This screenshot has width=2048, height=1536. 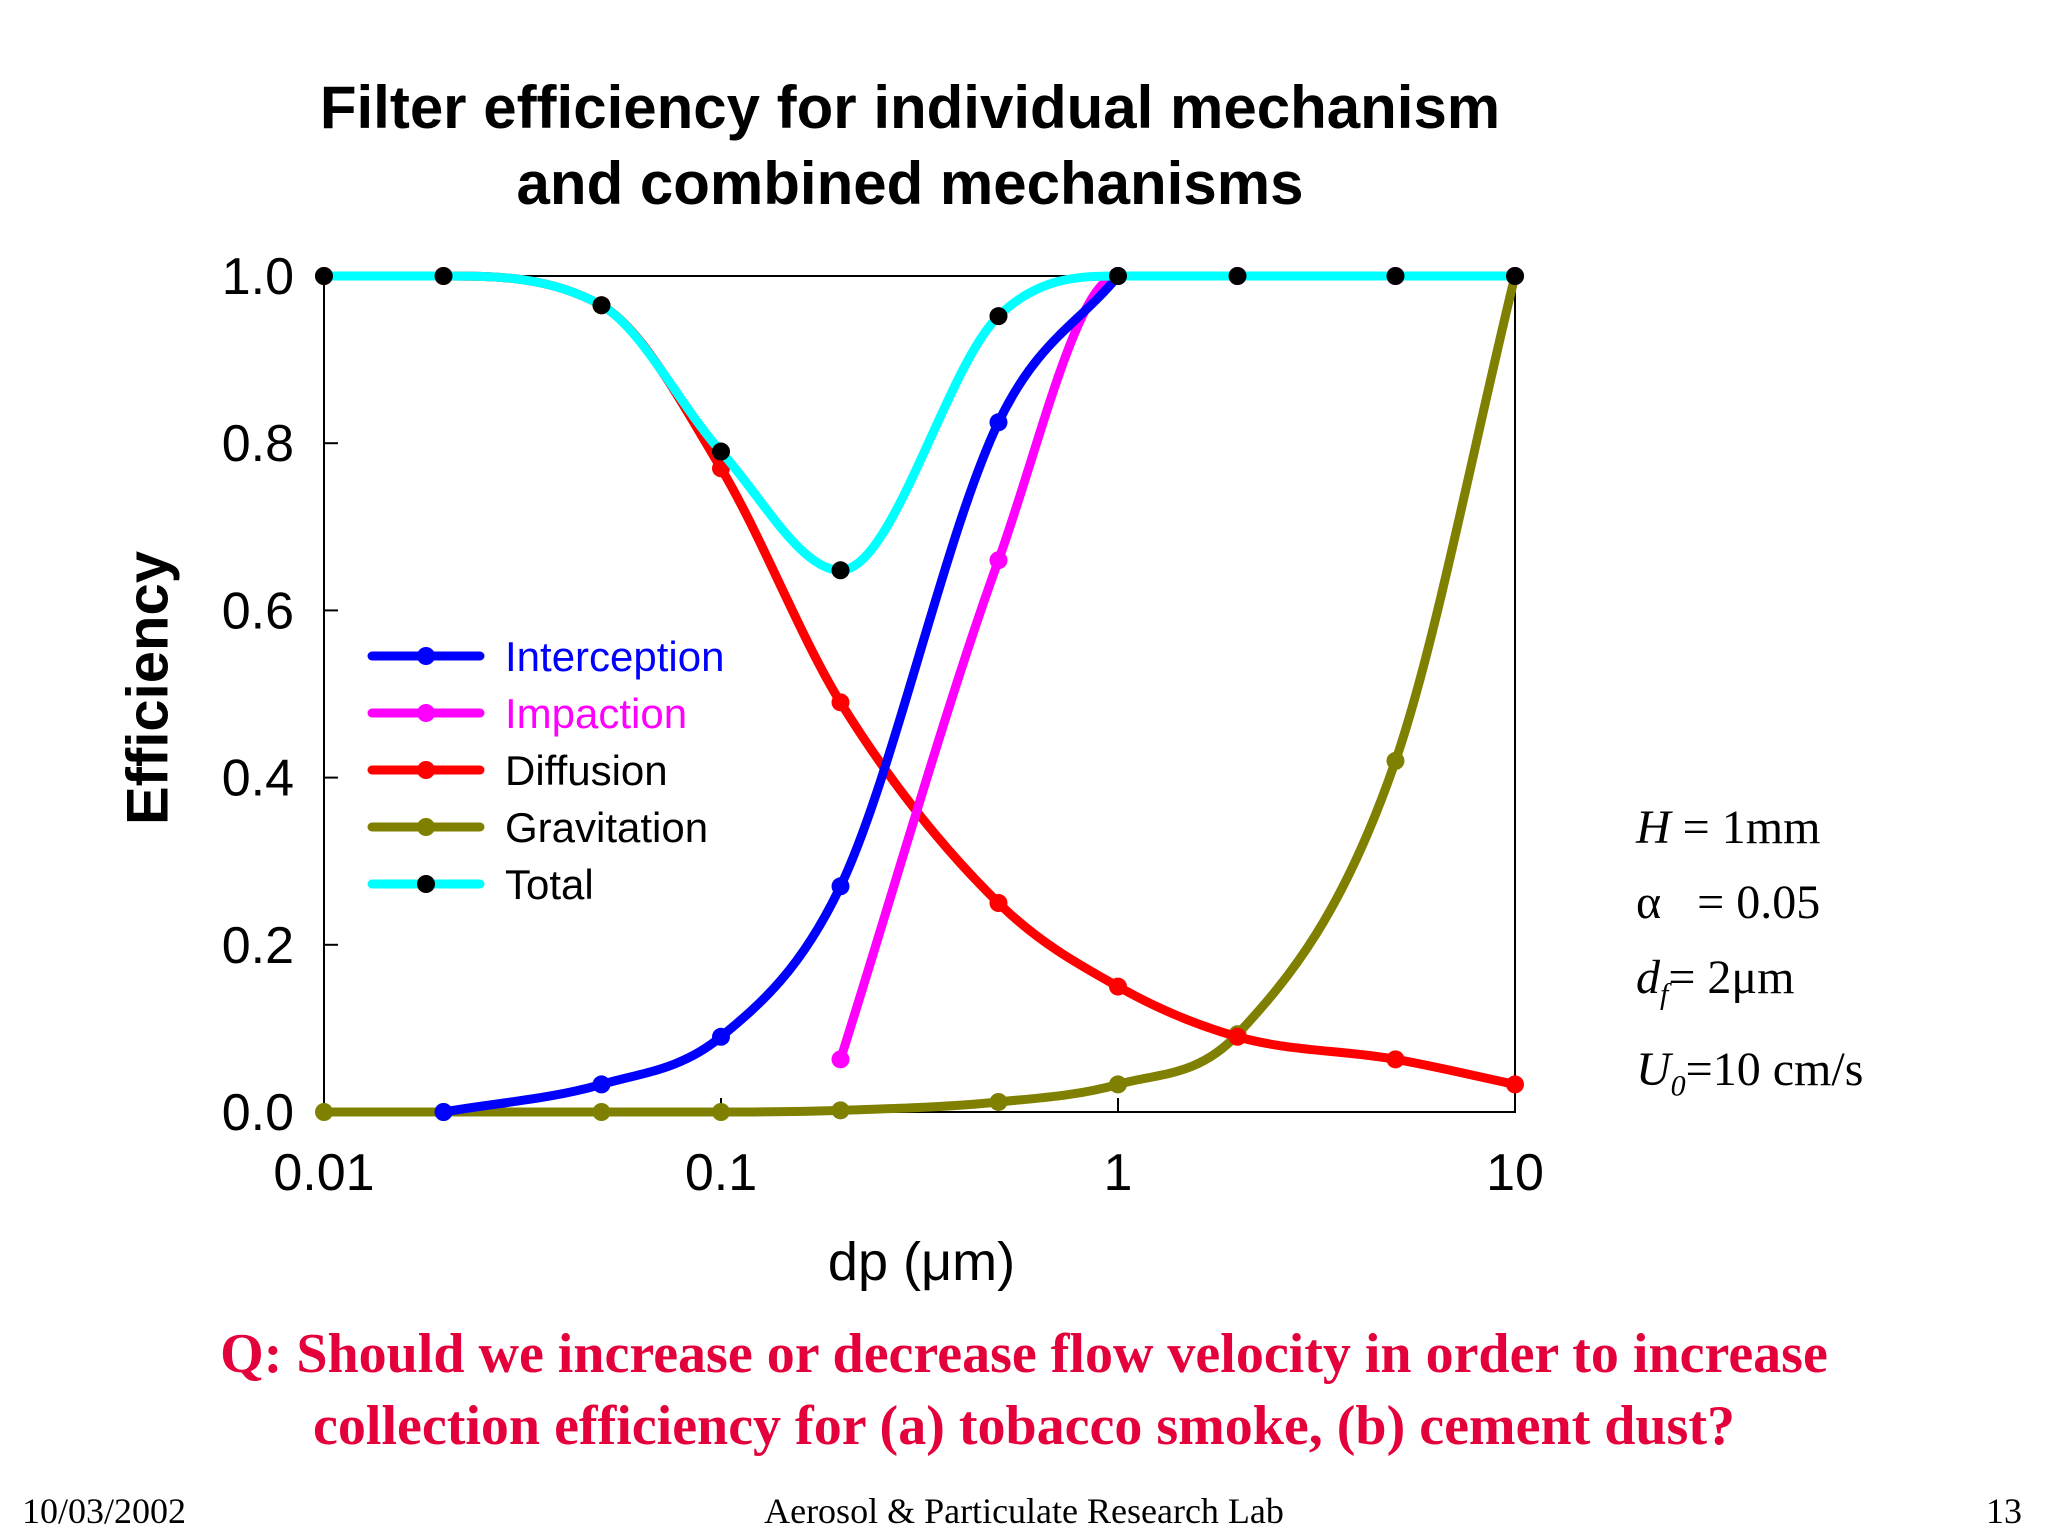 I want to click on legend-impaction-label: Impaction, so click(x=596, y=713).